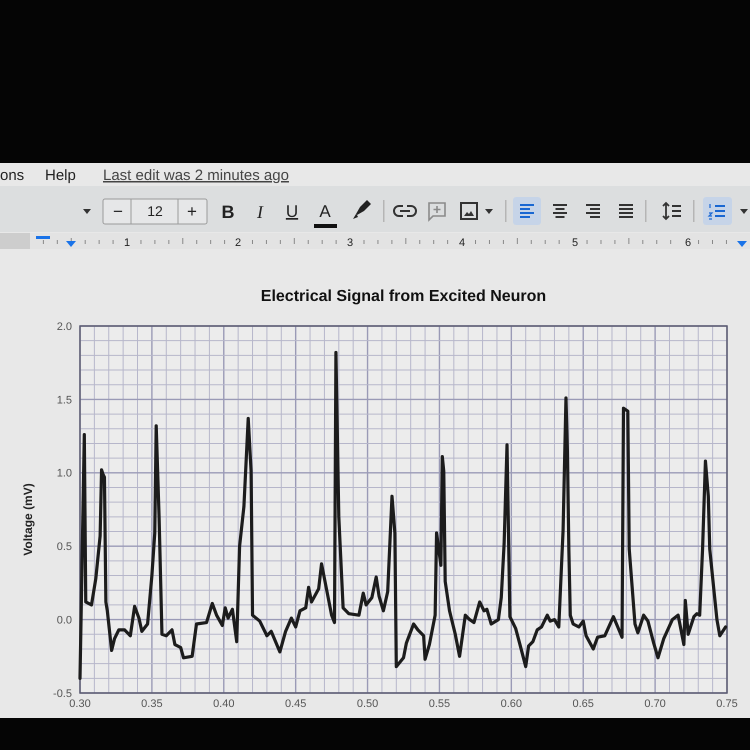 The height and width of the screenshot is (750, 750). What do you see at coordinates (62, 694) in the screenshot?
I see `y-tick-label: -0.5` at bounding box center [62, 694].